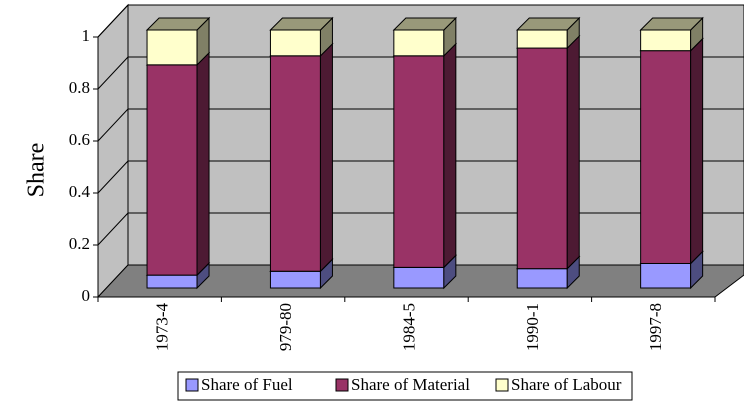  Describe the element at coordinates (162, 327) in the screenshot. I see `x-tick-label: 1973-4` at that location.